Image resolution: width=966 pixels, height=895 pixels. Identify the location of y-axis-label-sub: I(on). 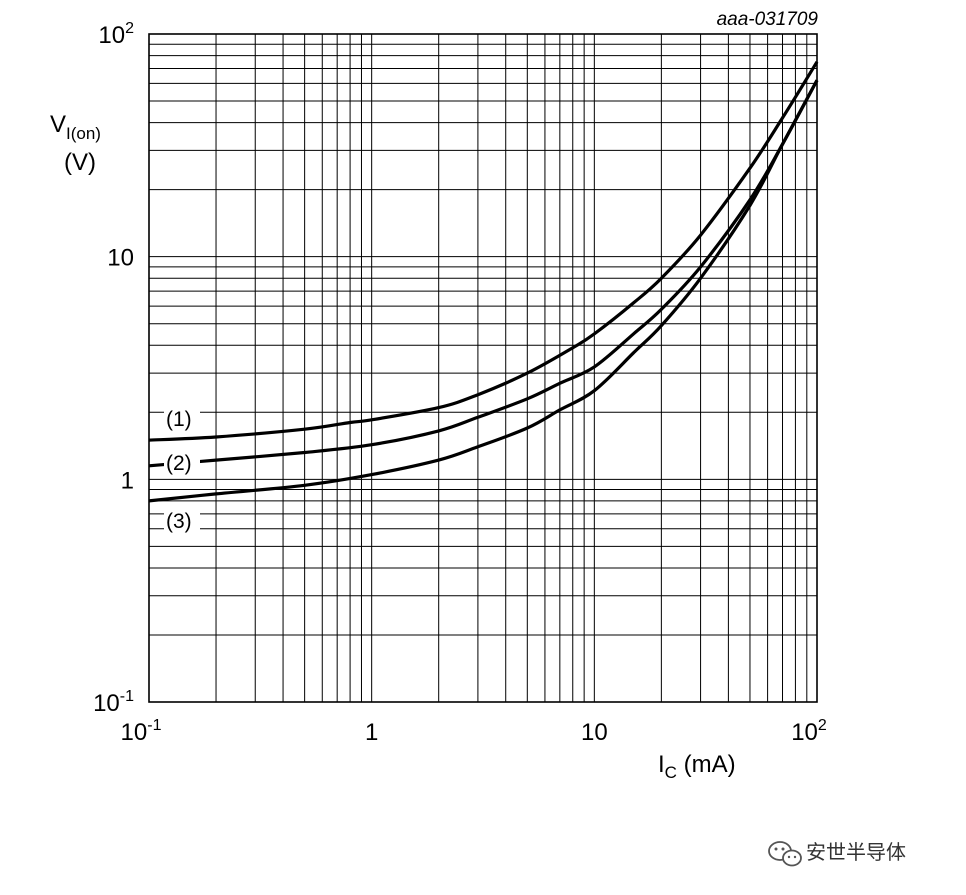
(83, 133).